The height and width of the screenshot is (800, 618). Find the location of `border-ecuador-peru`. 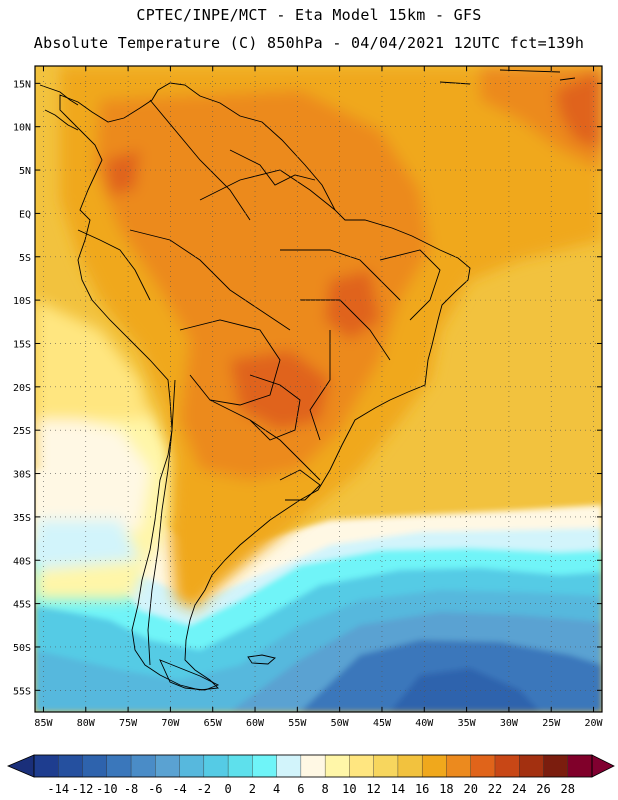

border-ecuador-peru is located at coordinates (114, 265).